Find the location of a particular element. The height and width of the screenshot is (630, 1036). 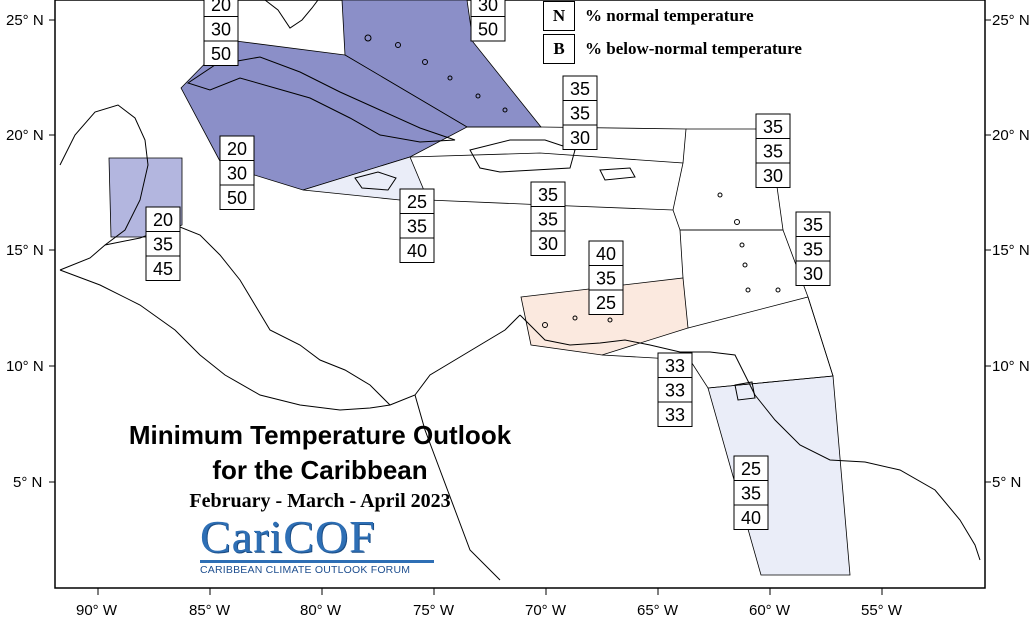

lat-label-20n-left: 20° N is located at coordinates (25, 135).